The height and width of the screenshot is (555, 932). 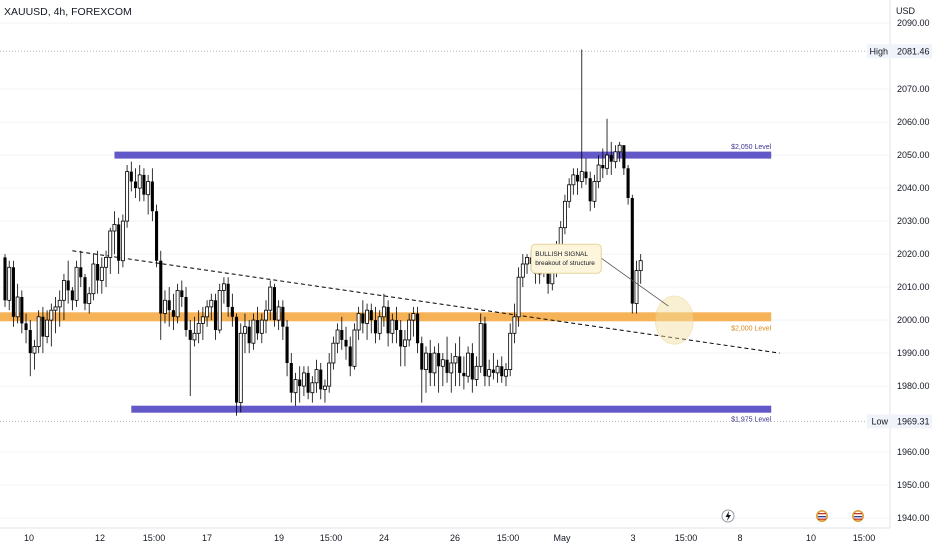 I want to click on currency-label: USD, so click(x=906, y=11).